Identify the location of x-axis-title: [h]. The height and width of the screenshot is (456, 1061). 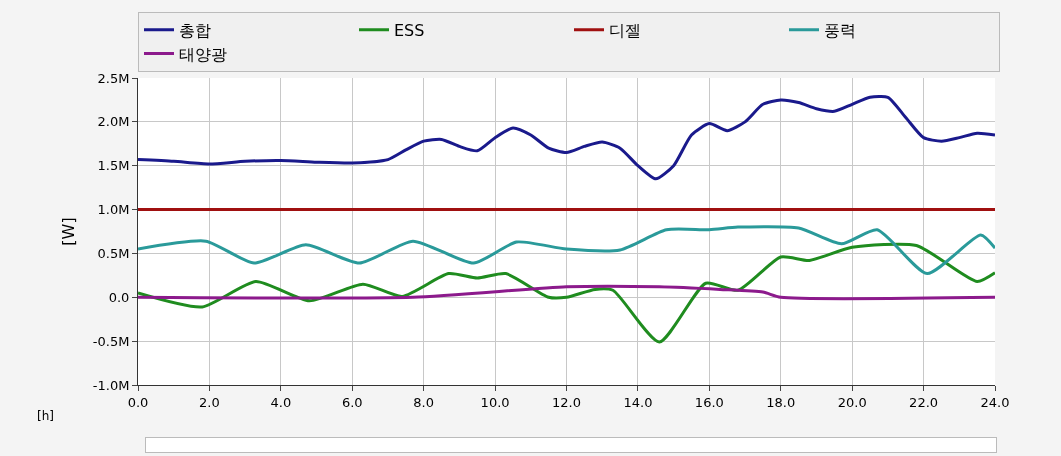
(45, 416).